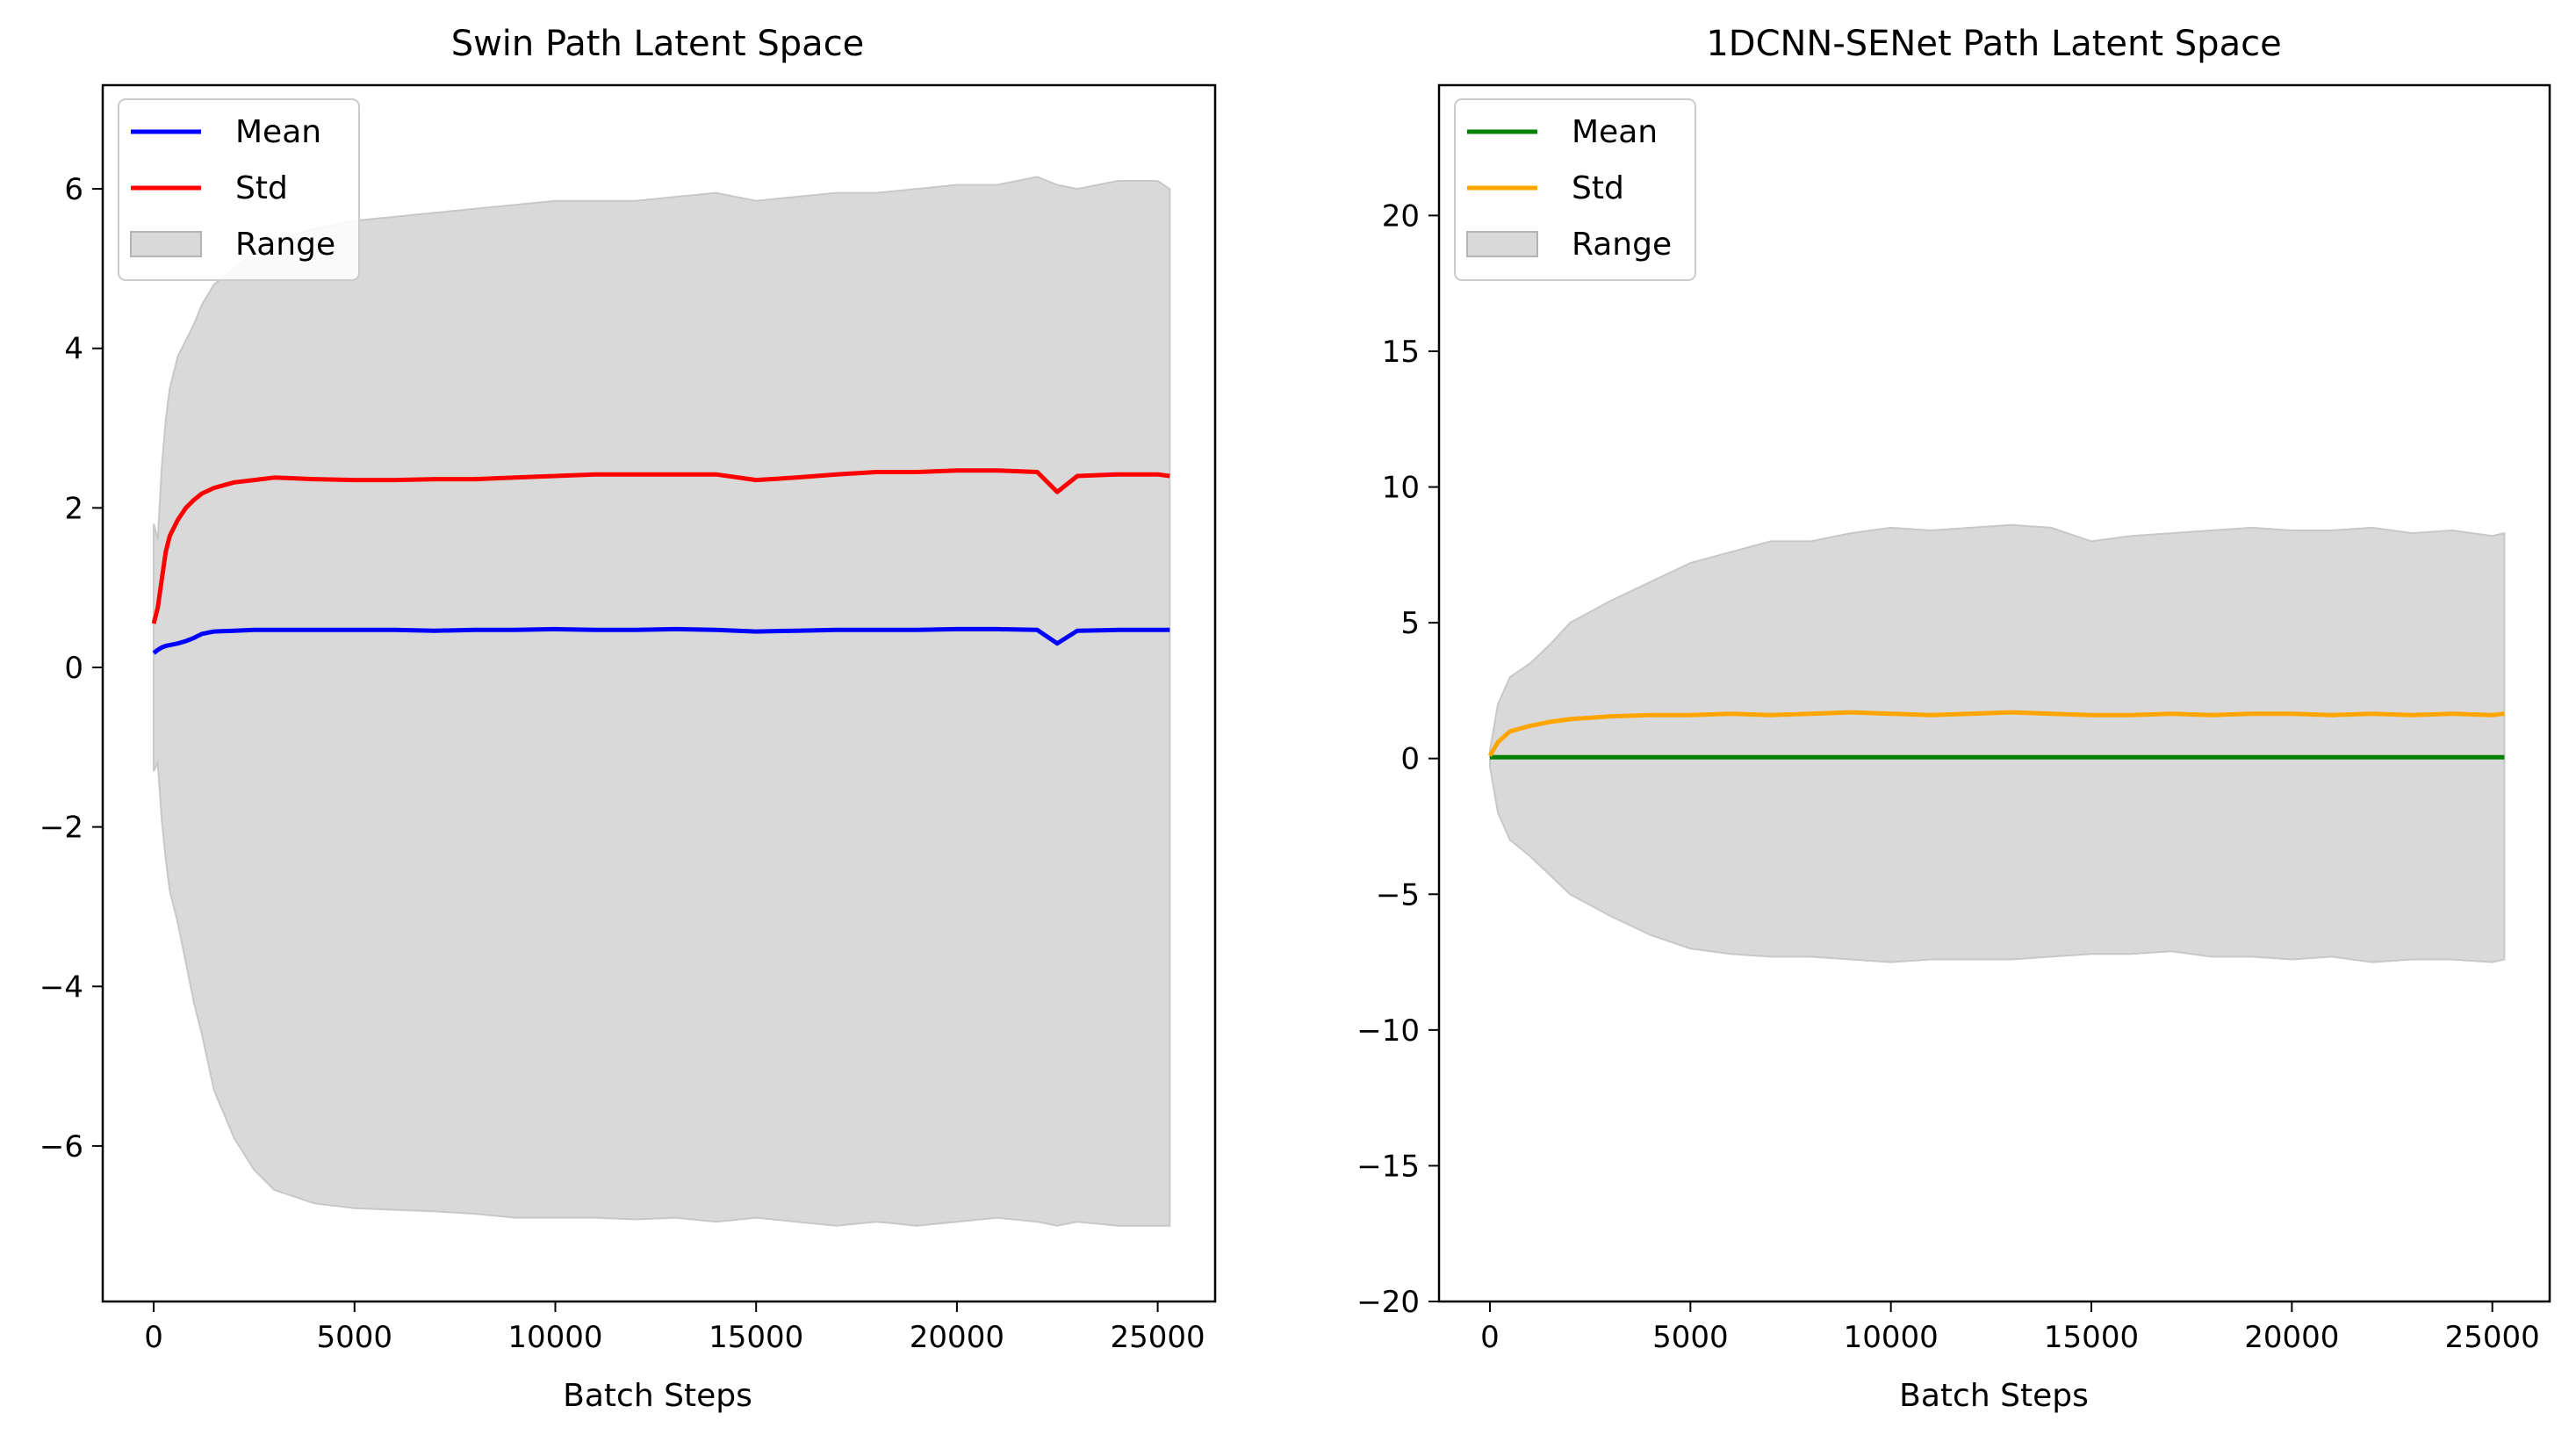 The image size is (2576, 1442). Describe the element at coordinates (355, 1337) in the screenshot. I see `left-xtick-label: 5000` at that location.